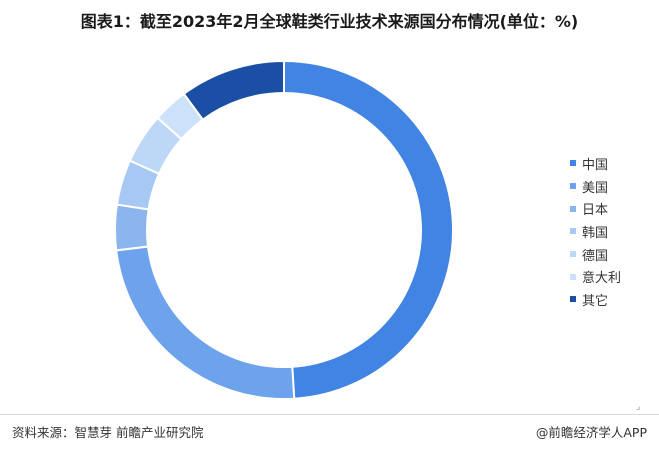 This screenshot has height=451, width=659. I want to click on legend-item: 日本, so click(595, 208).